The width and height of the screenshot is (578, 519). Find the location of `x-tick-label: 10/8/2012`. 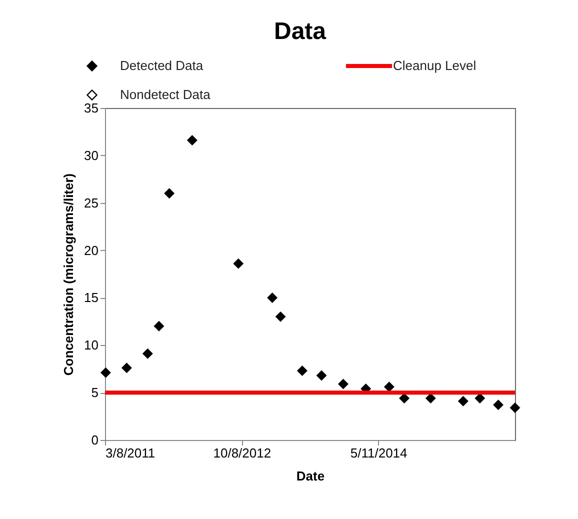

x-tick-label: 10/8/2012 is located at coordinates (242, 453).